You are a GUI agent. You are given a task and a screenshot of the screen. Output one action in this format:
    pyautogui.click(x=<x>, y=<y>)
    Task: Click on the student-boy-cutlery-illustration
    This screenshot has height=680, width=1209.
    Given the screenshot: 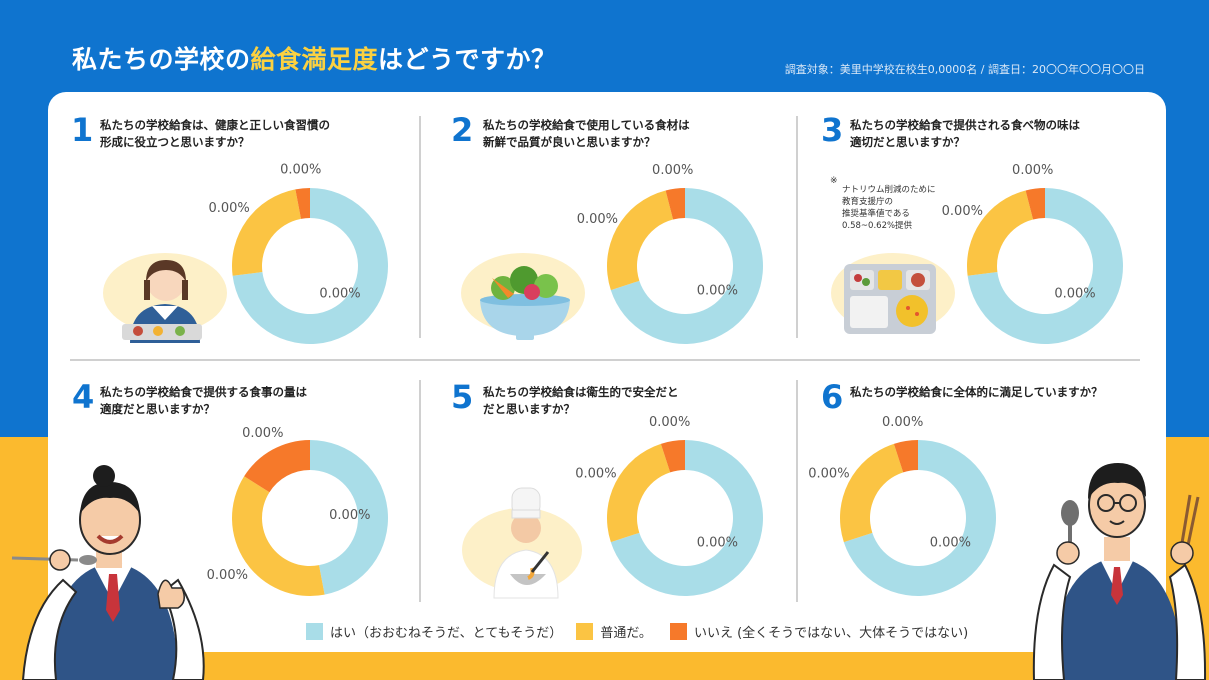 What is the action you would take?
    pyautogui.click(x=1119, y=571)
    